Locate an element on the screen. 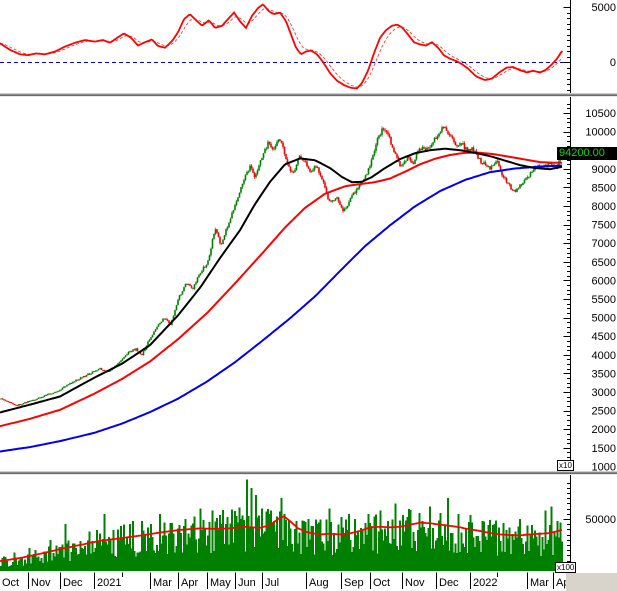  x-axis-month-label: Jul is located at coordinates (272, 583).